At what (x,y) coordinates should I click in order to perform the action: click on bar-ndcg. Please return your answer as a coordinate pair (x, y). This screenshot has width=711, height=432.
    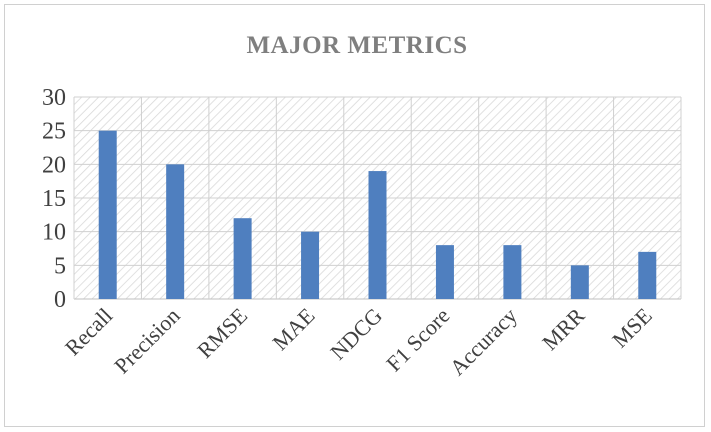
    Looking at the image, I should click on (377, 235).